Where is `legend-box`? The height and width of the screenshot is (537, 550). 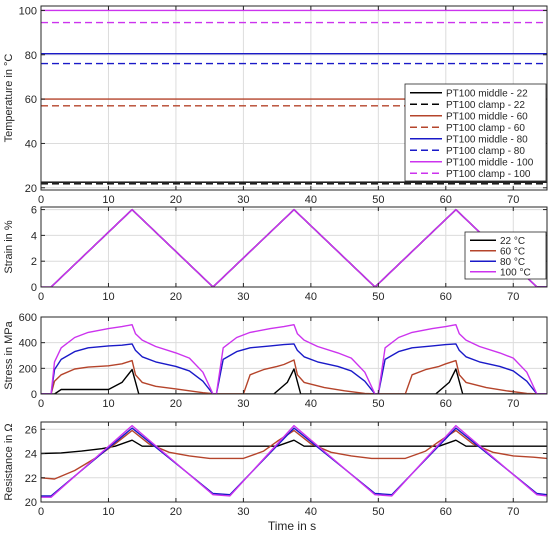
legend-box is located at coordinates (475, 132).